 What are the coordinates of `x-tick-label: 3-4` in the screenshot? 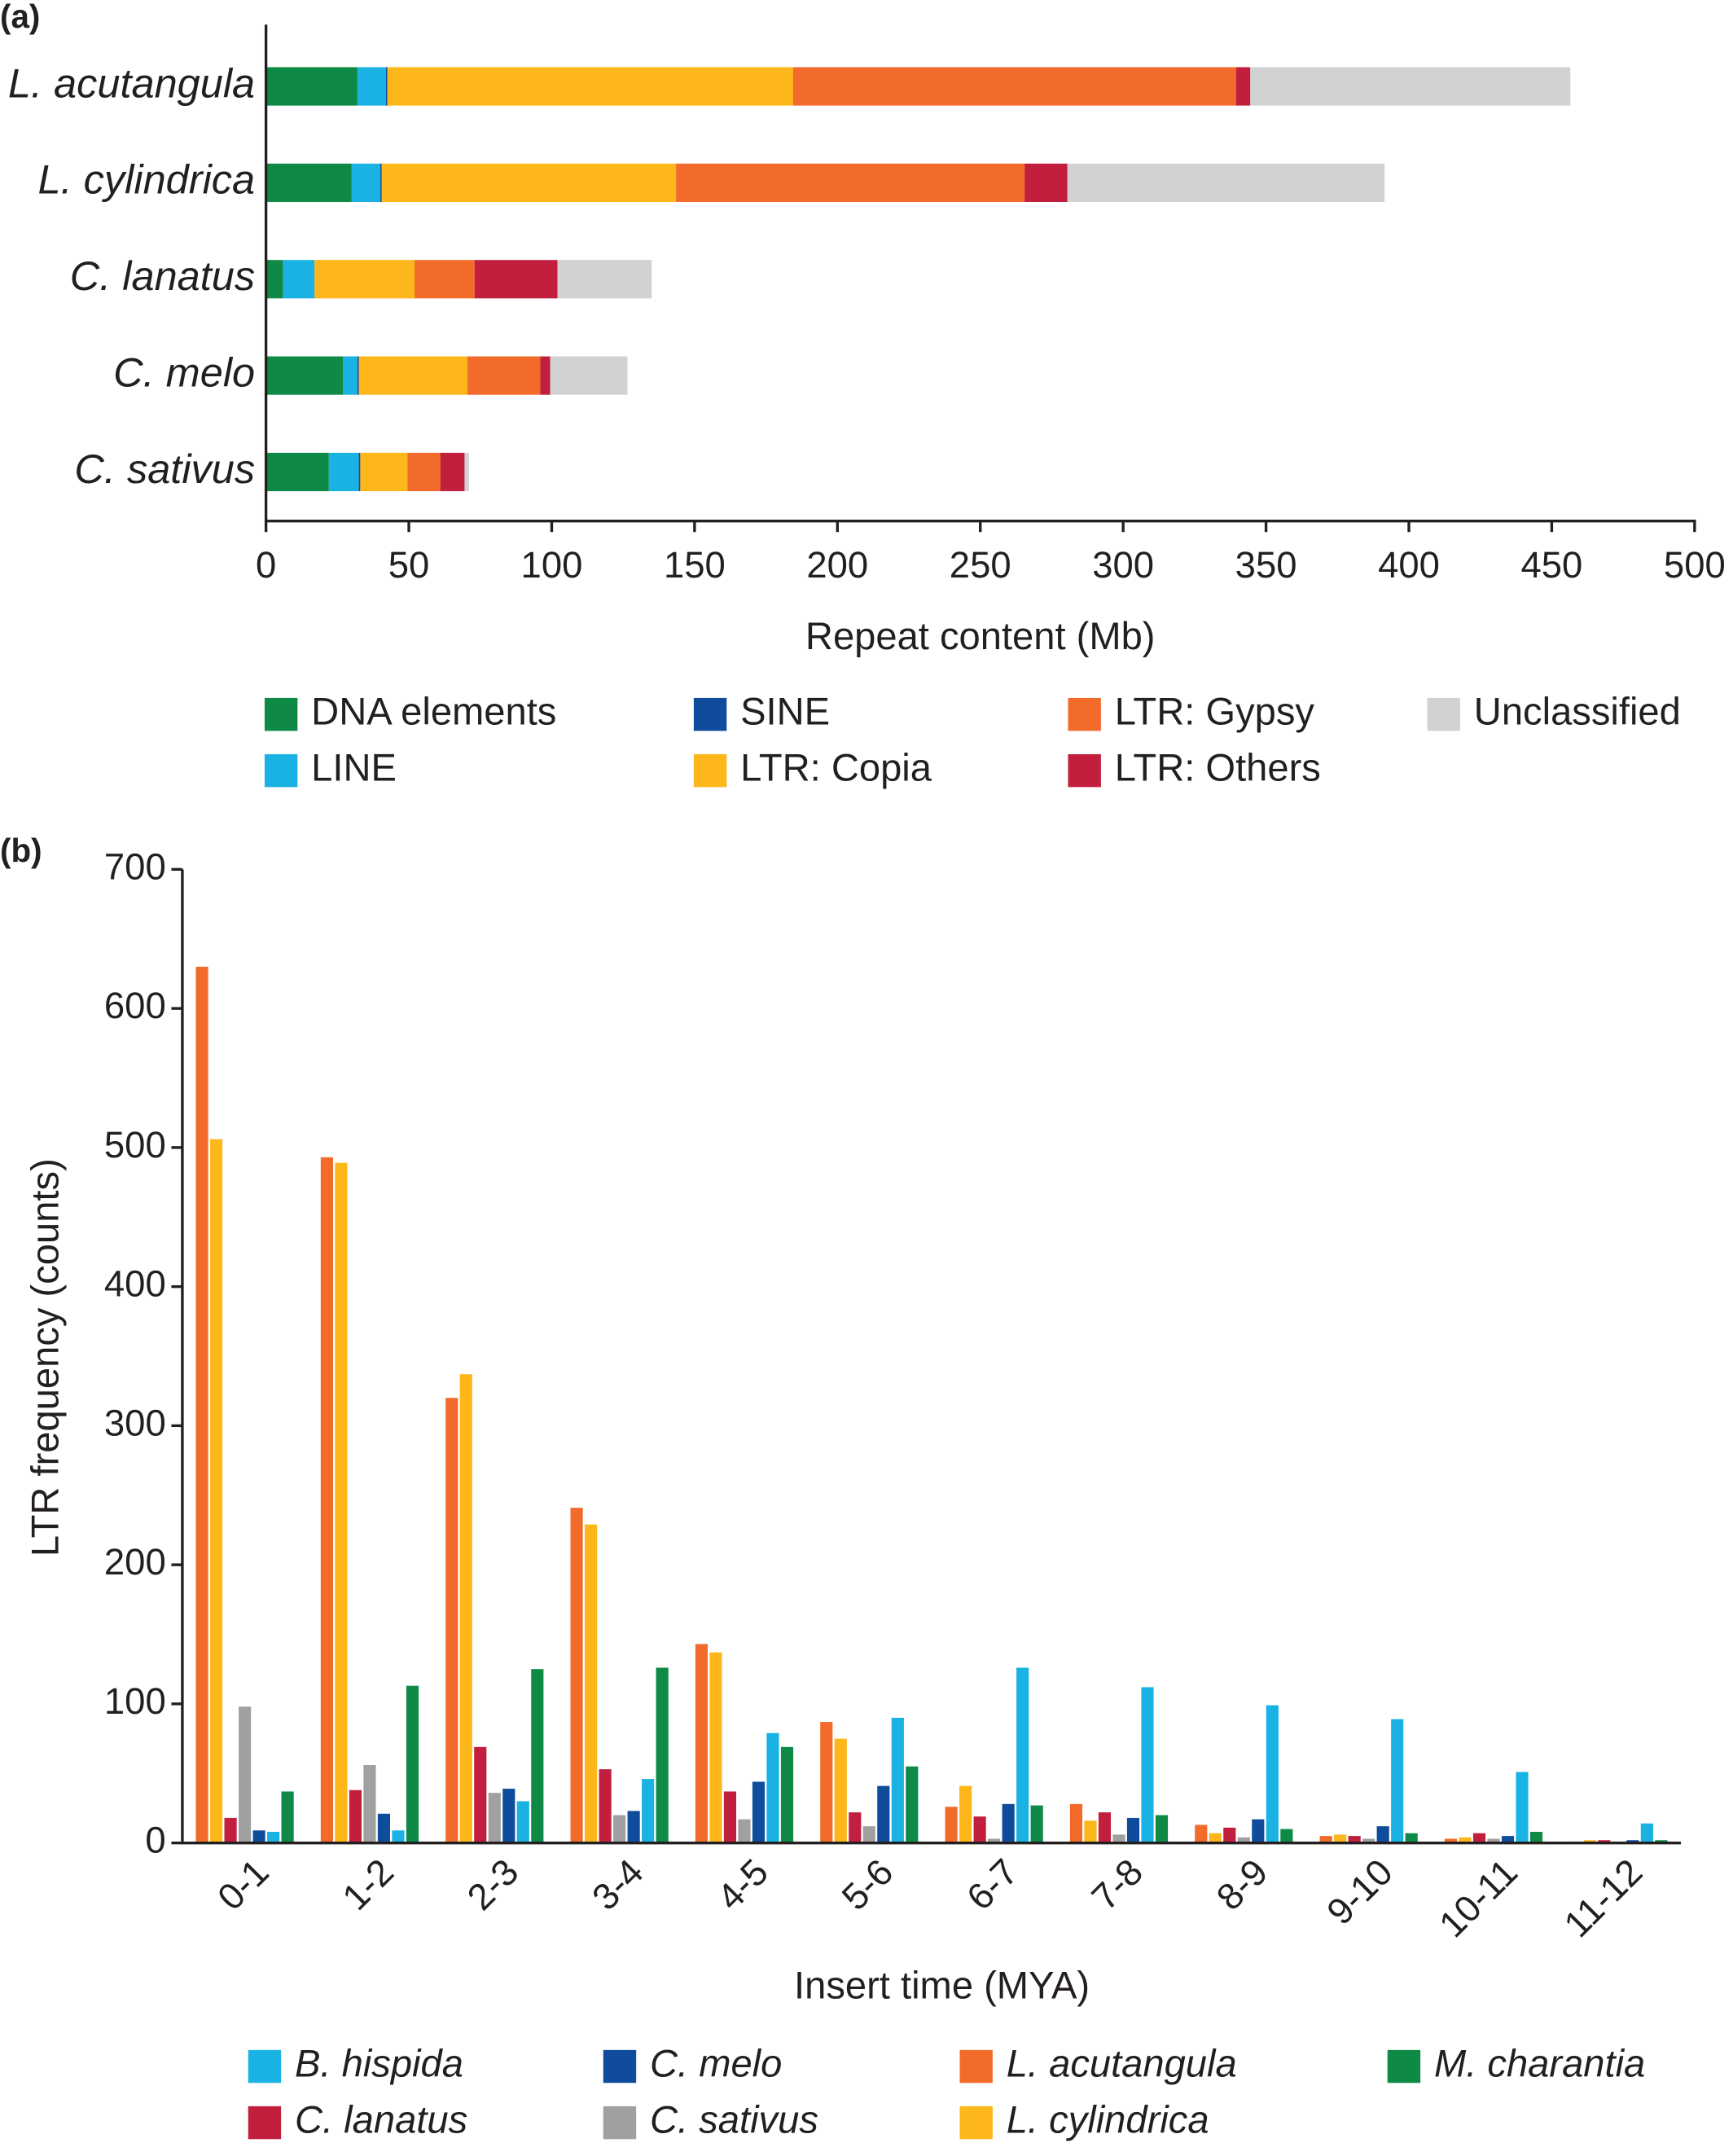 It's located at (617, 1884).